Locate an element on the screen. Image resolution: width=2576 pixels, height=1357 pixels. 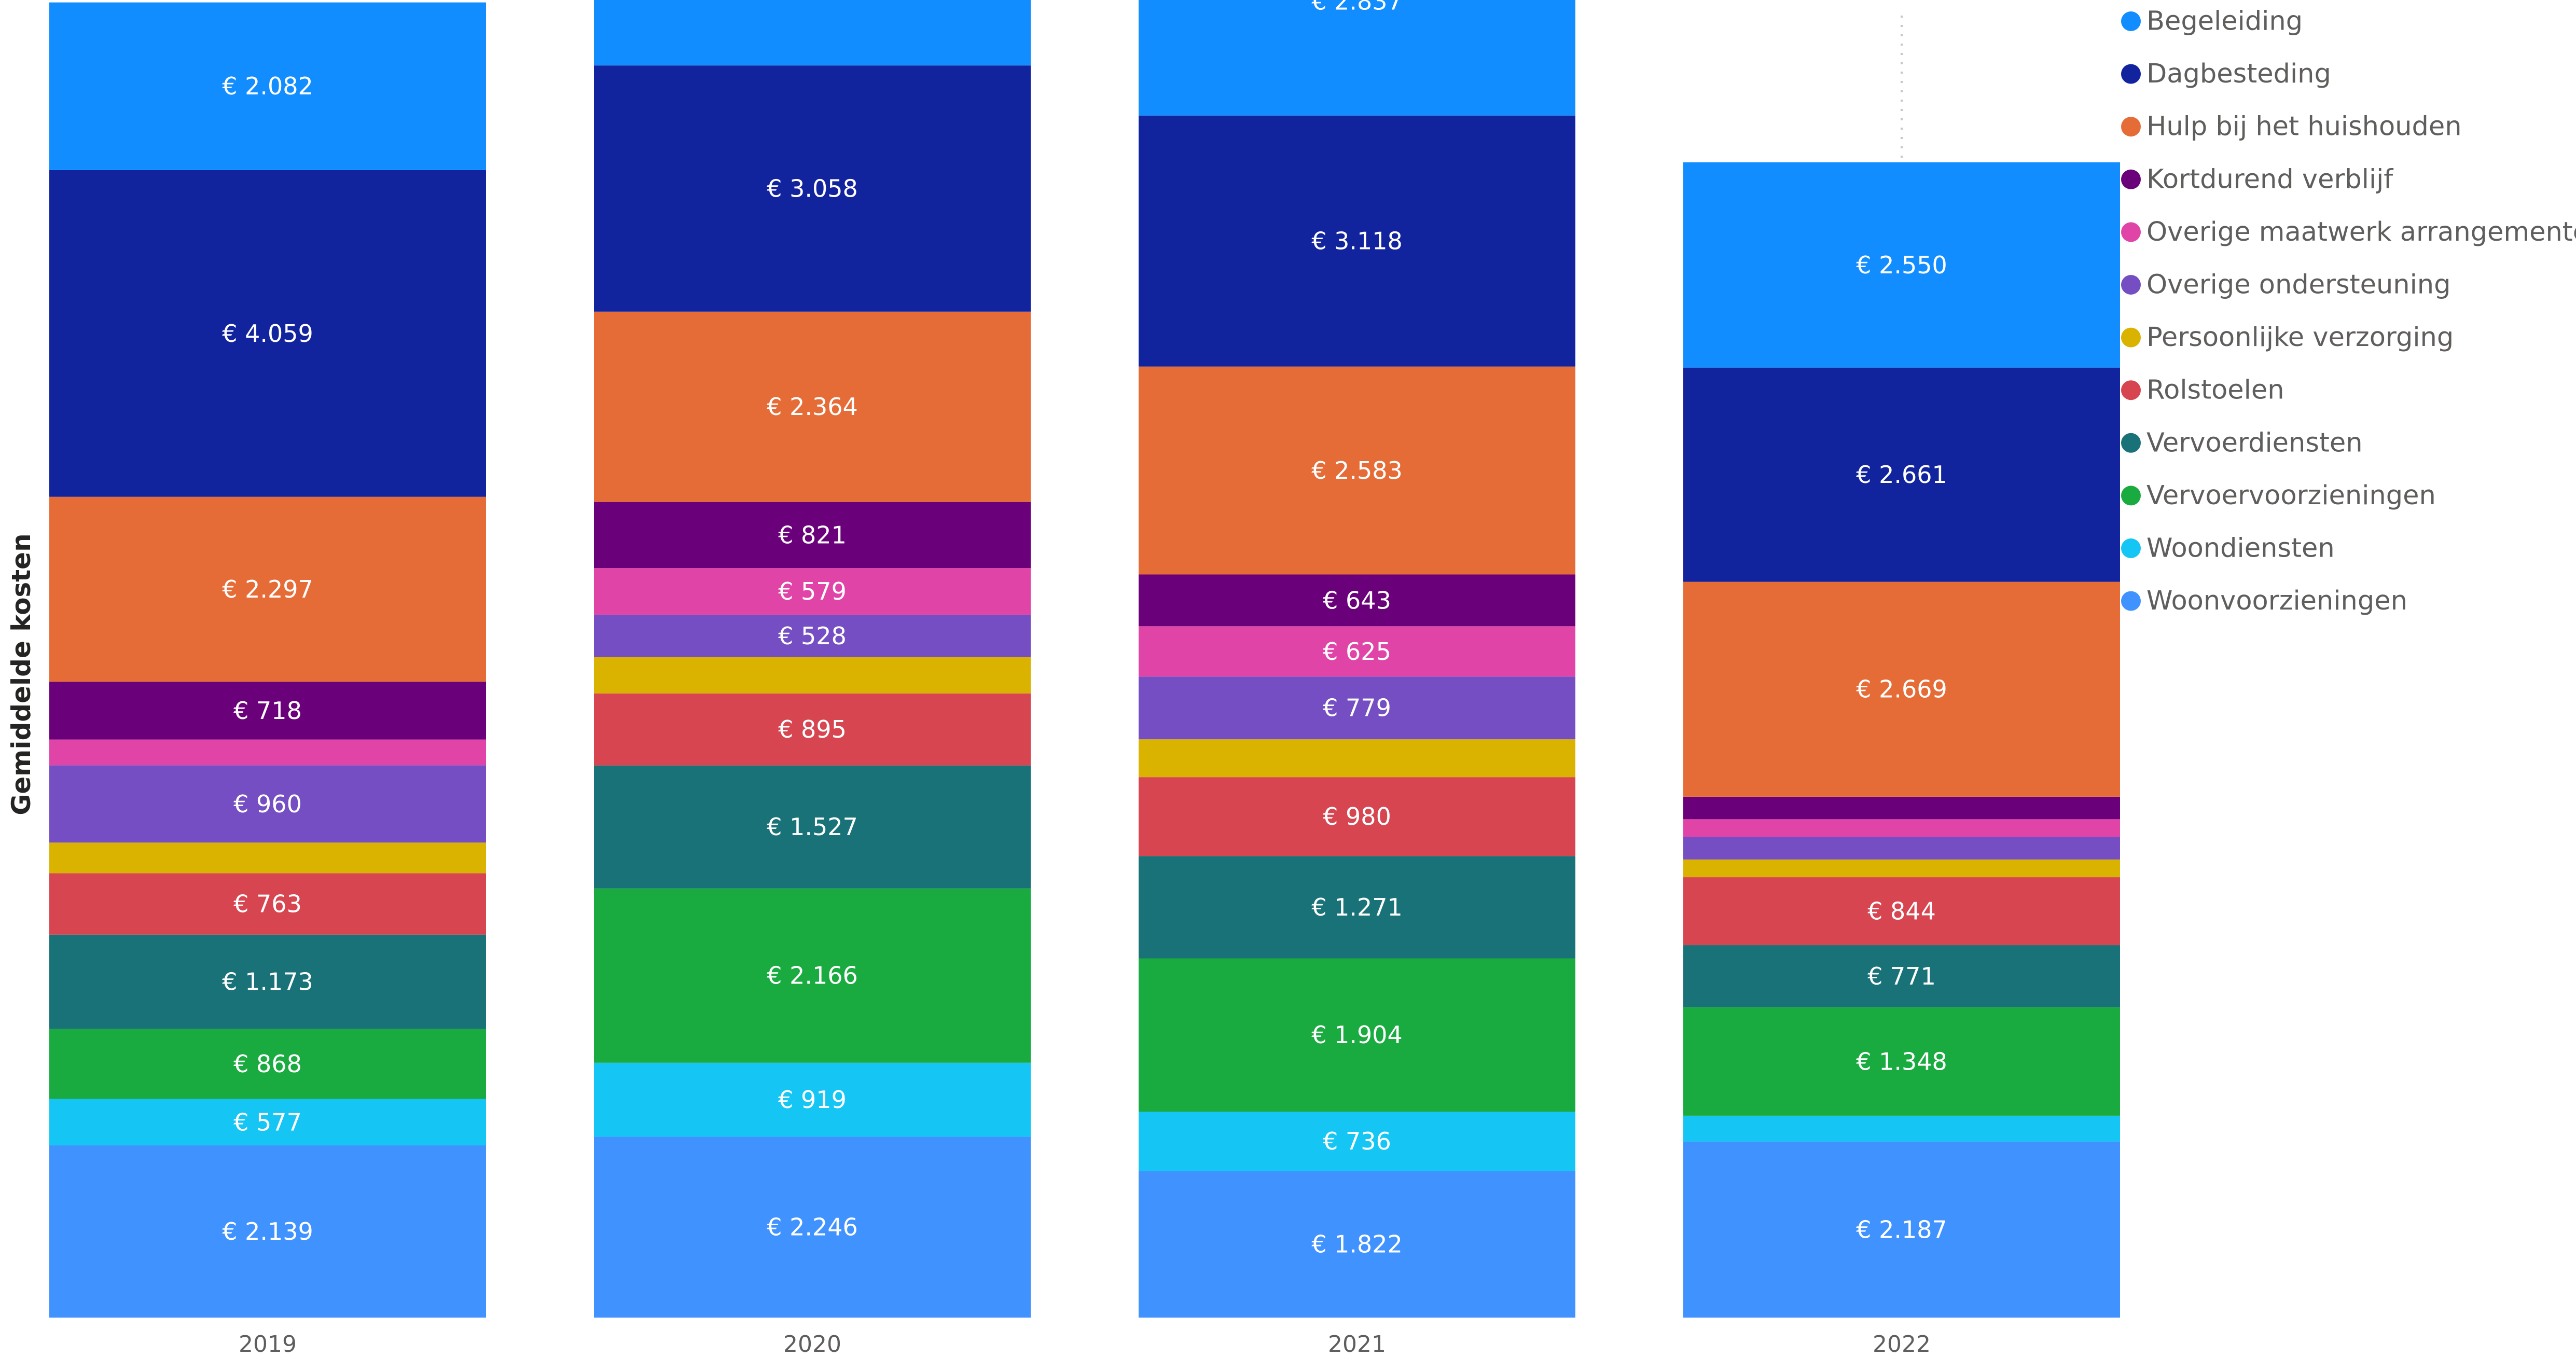
y-axis-title: Gemiddelde kosten is located at coordinates (21, 674).